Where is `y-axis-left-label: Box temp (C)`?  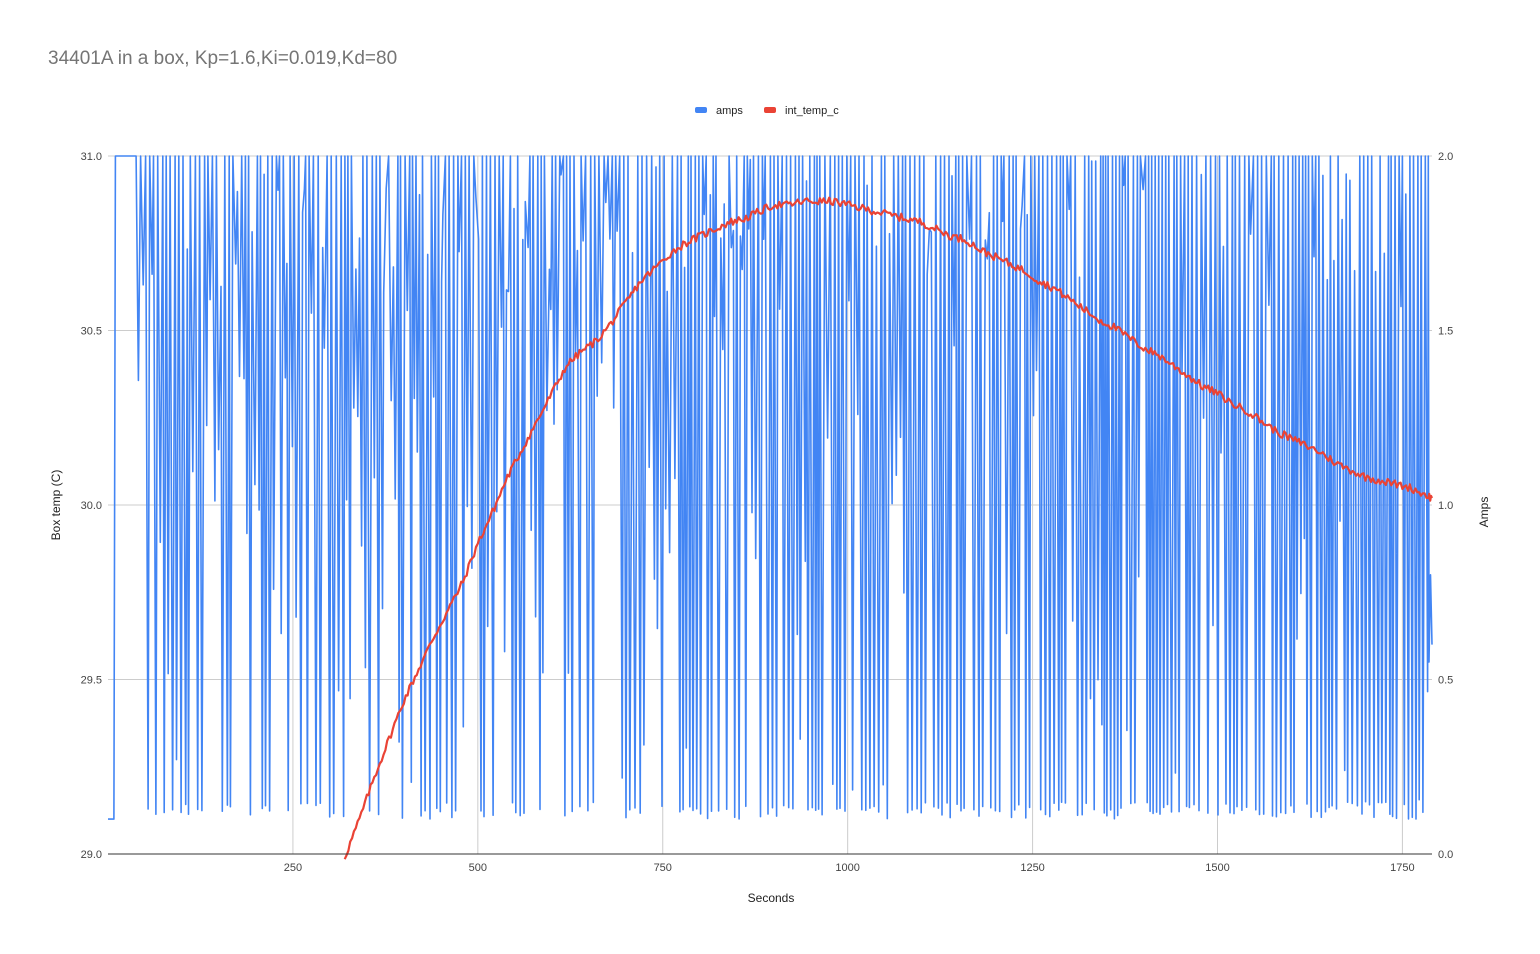 y-axis-left-label: Box temp (C) is located at coordinates (56, 505).